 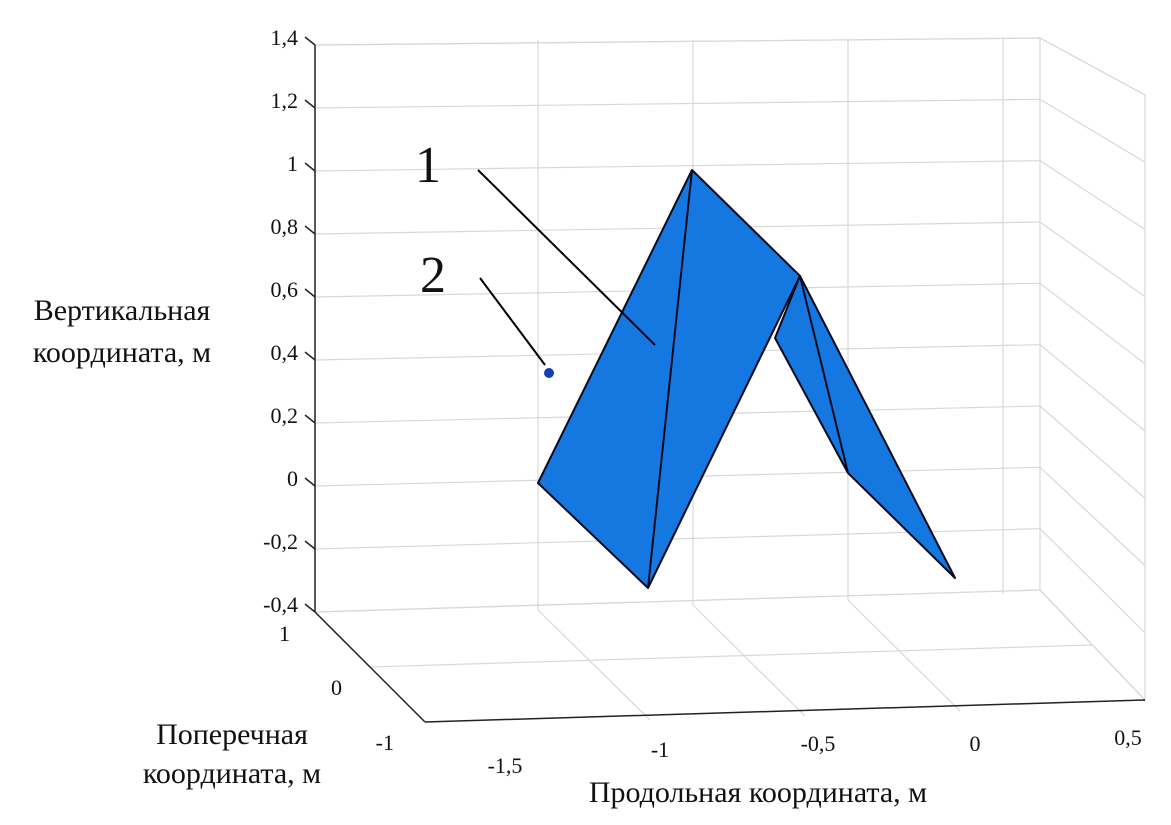 I want to click on x-tick-label: 0, so click(x=975, y=743).